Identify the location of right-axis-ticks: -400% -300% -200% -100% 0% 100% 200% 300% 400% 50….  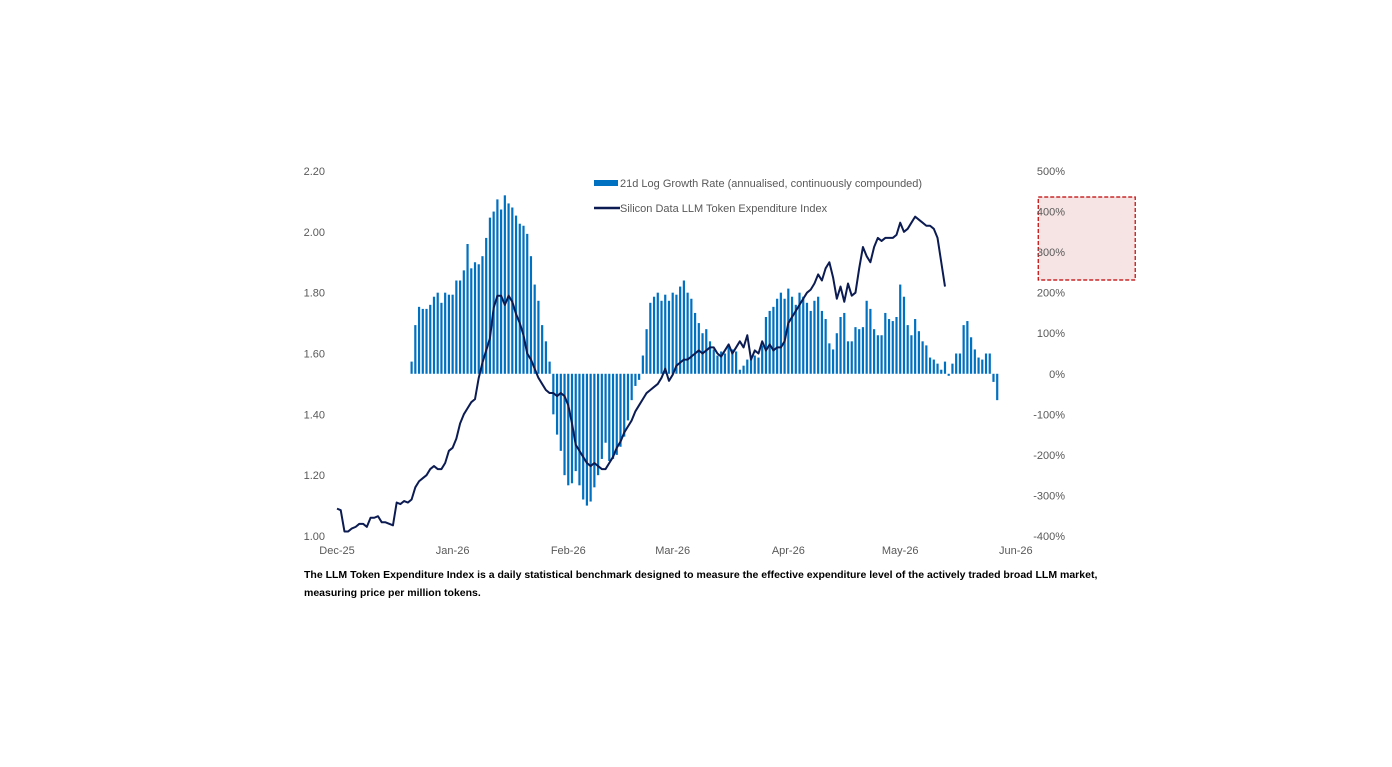
(1049, 354).